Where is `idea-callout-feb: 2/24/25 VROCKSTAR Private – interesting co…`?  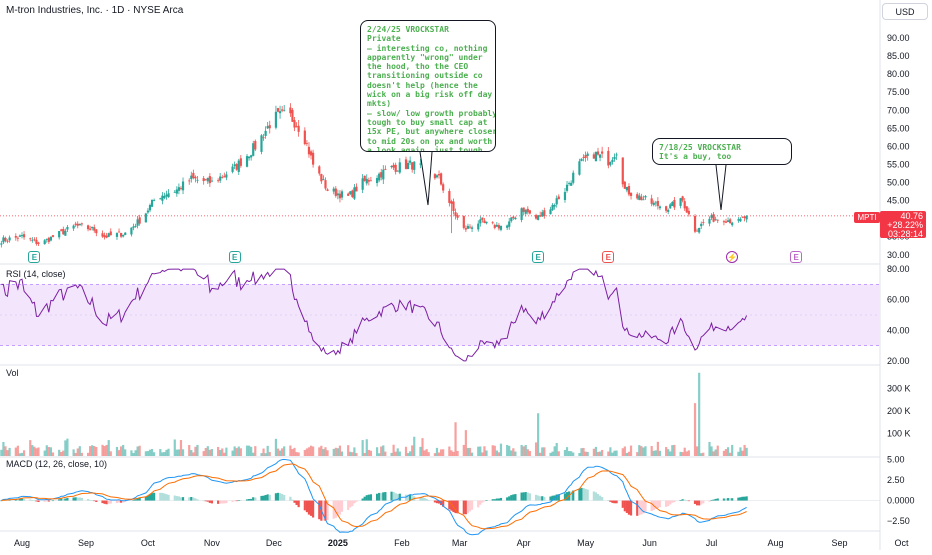
idea-callout-feb: 2/24/25 VROCKSTAR Private – interesting co… is located at coordinates (428, 86).